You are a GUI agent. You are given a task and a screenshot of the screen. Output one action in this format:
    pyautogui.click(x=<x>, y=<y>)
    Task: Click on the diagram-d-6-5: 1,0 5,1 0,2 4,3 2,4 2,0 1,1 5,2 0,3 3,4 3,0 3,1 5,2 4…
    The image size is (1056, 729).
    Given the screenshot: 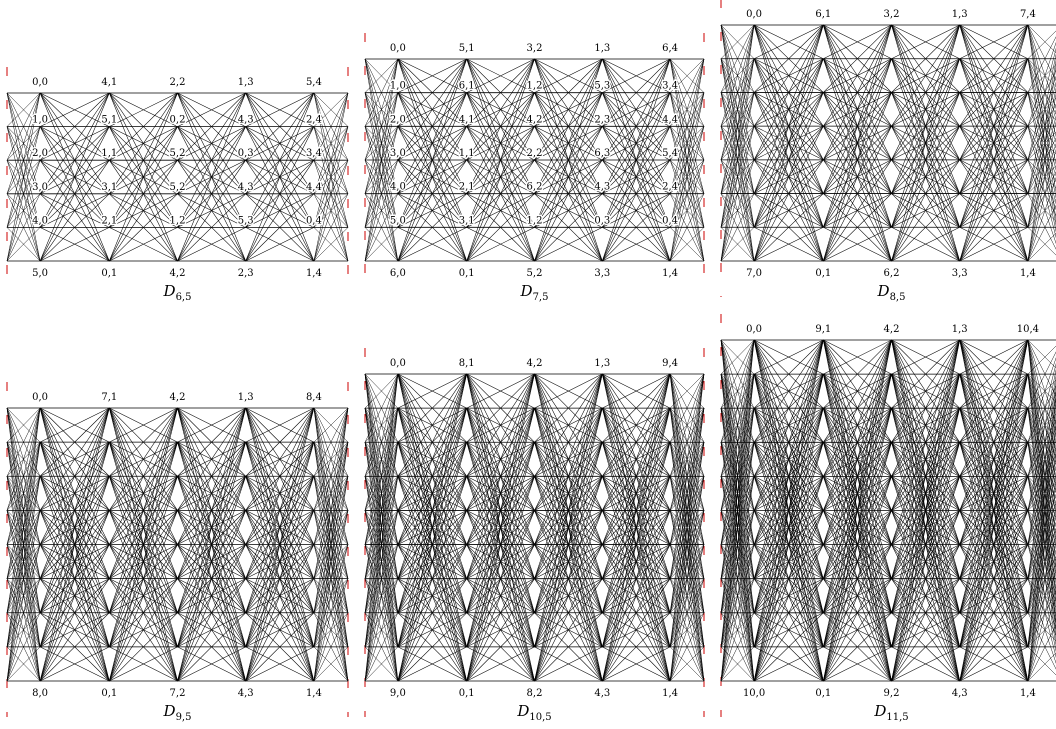 What is the action you would take?
    pyautogui.click(x=177, y=185)
    